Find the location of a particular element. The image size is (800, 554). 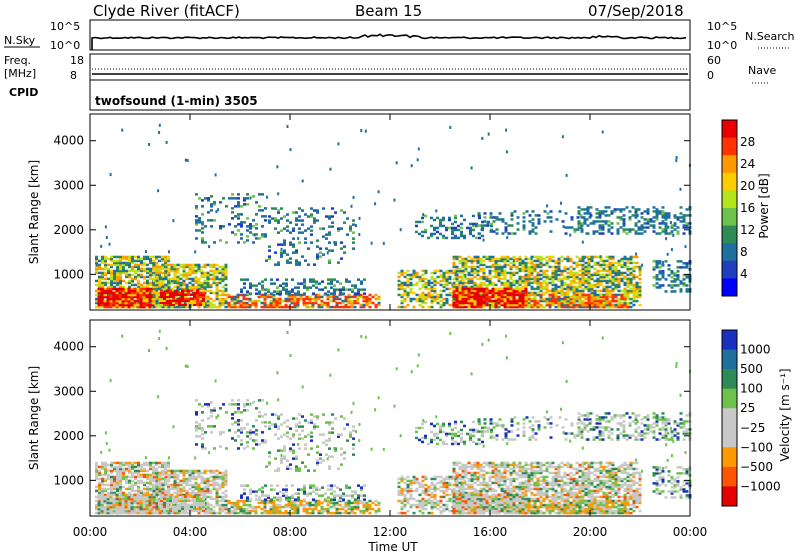

cpid-label: CPID is located at coordinates (23, 92).